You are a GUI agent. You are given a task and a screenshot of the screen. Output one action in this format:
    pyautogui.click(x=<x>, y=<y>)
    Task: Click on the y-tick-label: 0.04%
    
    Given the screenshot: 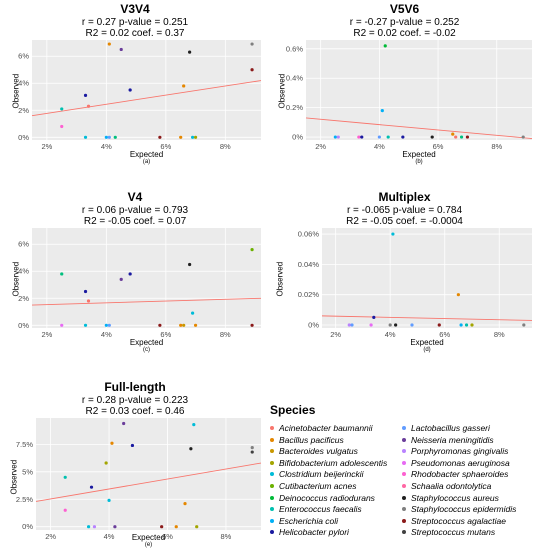 What is the action you would take?
    pyautogui.click(x=309, y=264)
    